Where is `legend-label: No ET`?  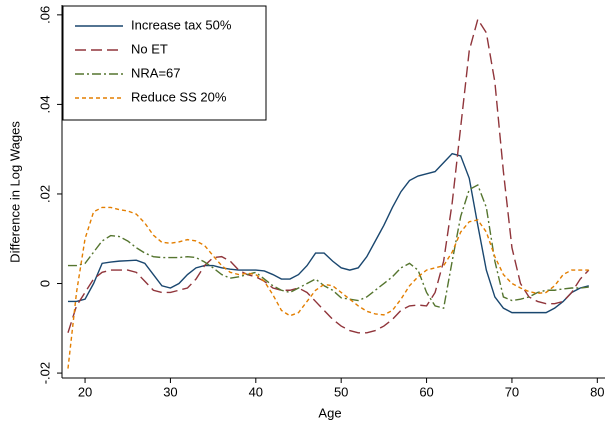 legend-label: No ET is located at coordinates (149, 48).